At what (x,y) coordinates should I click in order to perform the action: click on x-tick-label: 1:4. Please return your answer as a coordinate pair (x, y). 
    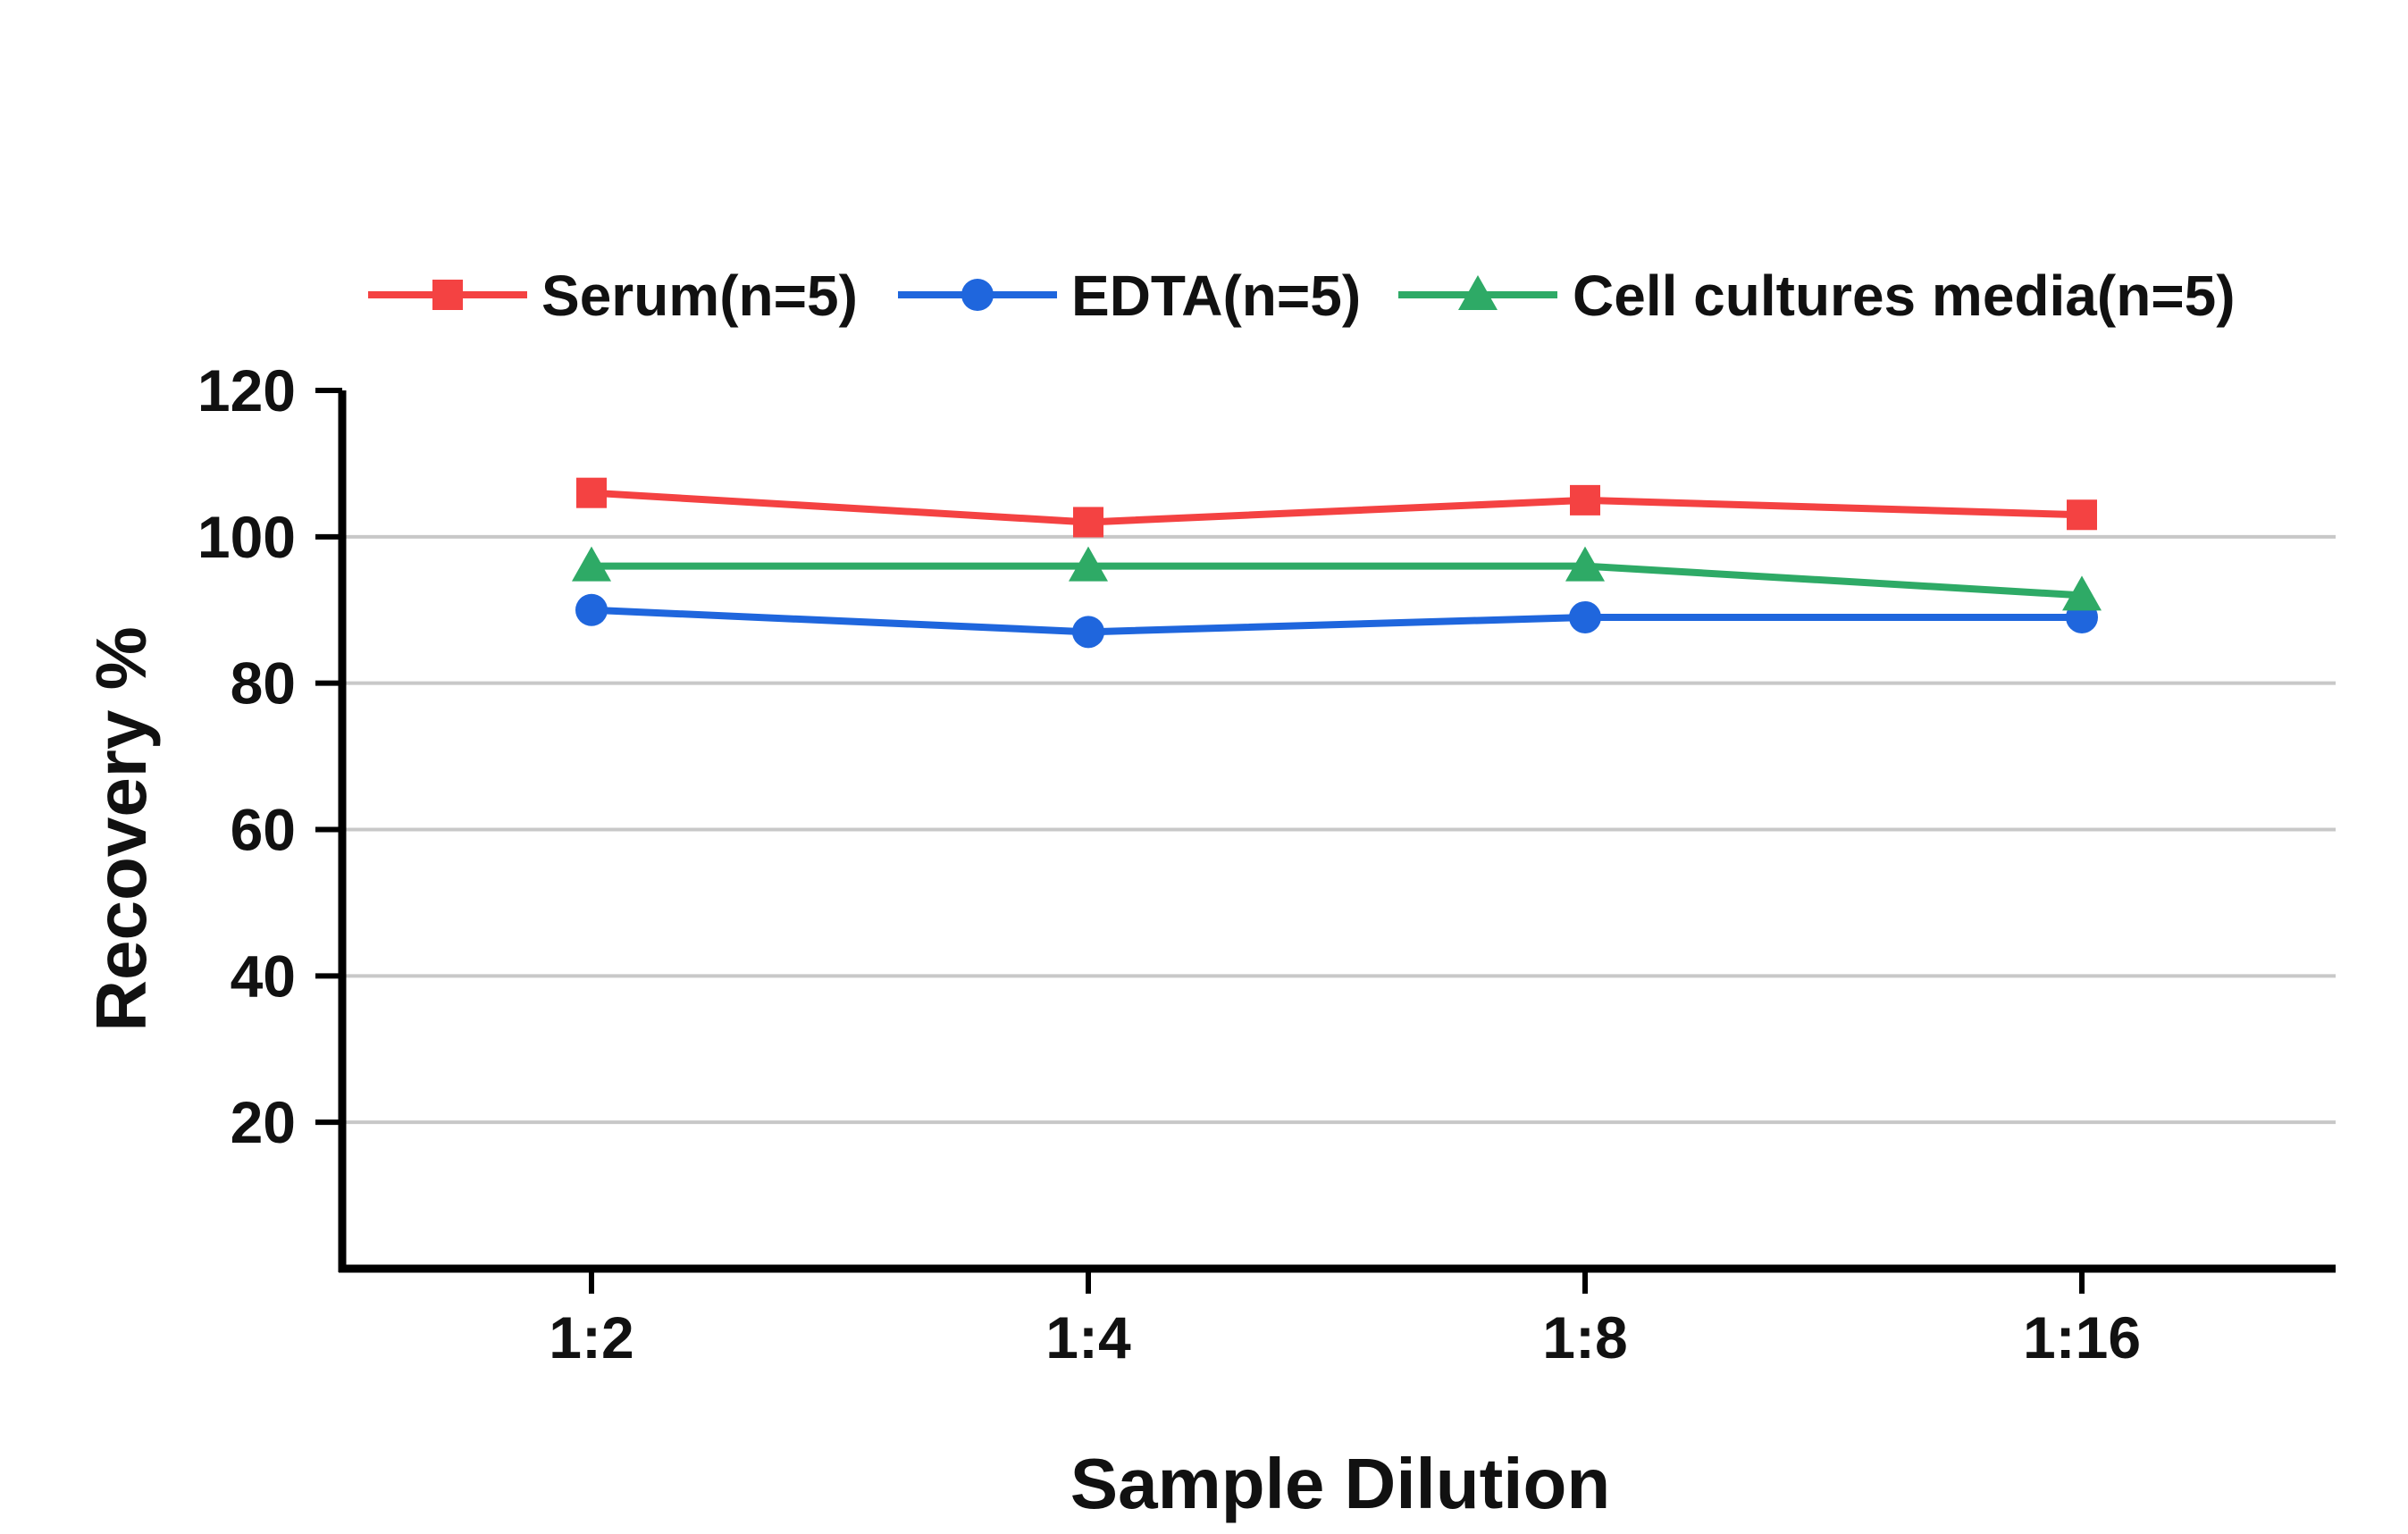
    Looking at the image, I should click on (1088, 1337).